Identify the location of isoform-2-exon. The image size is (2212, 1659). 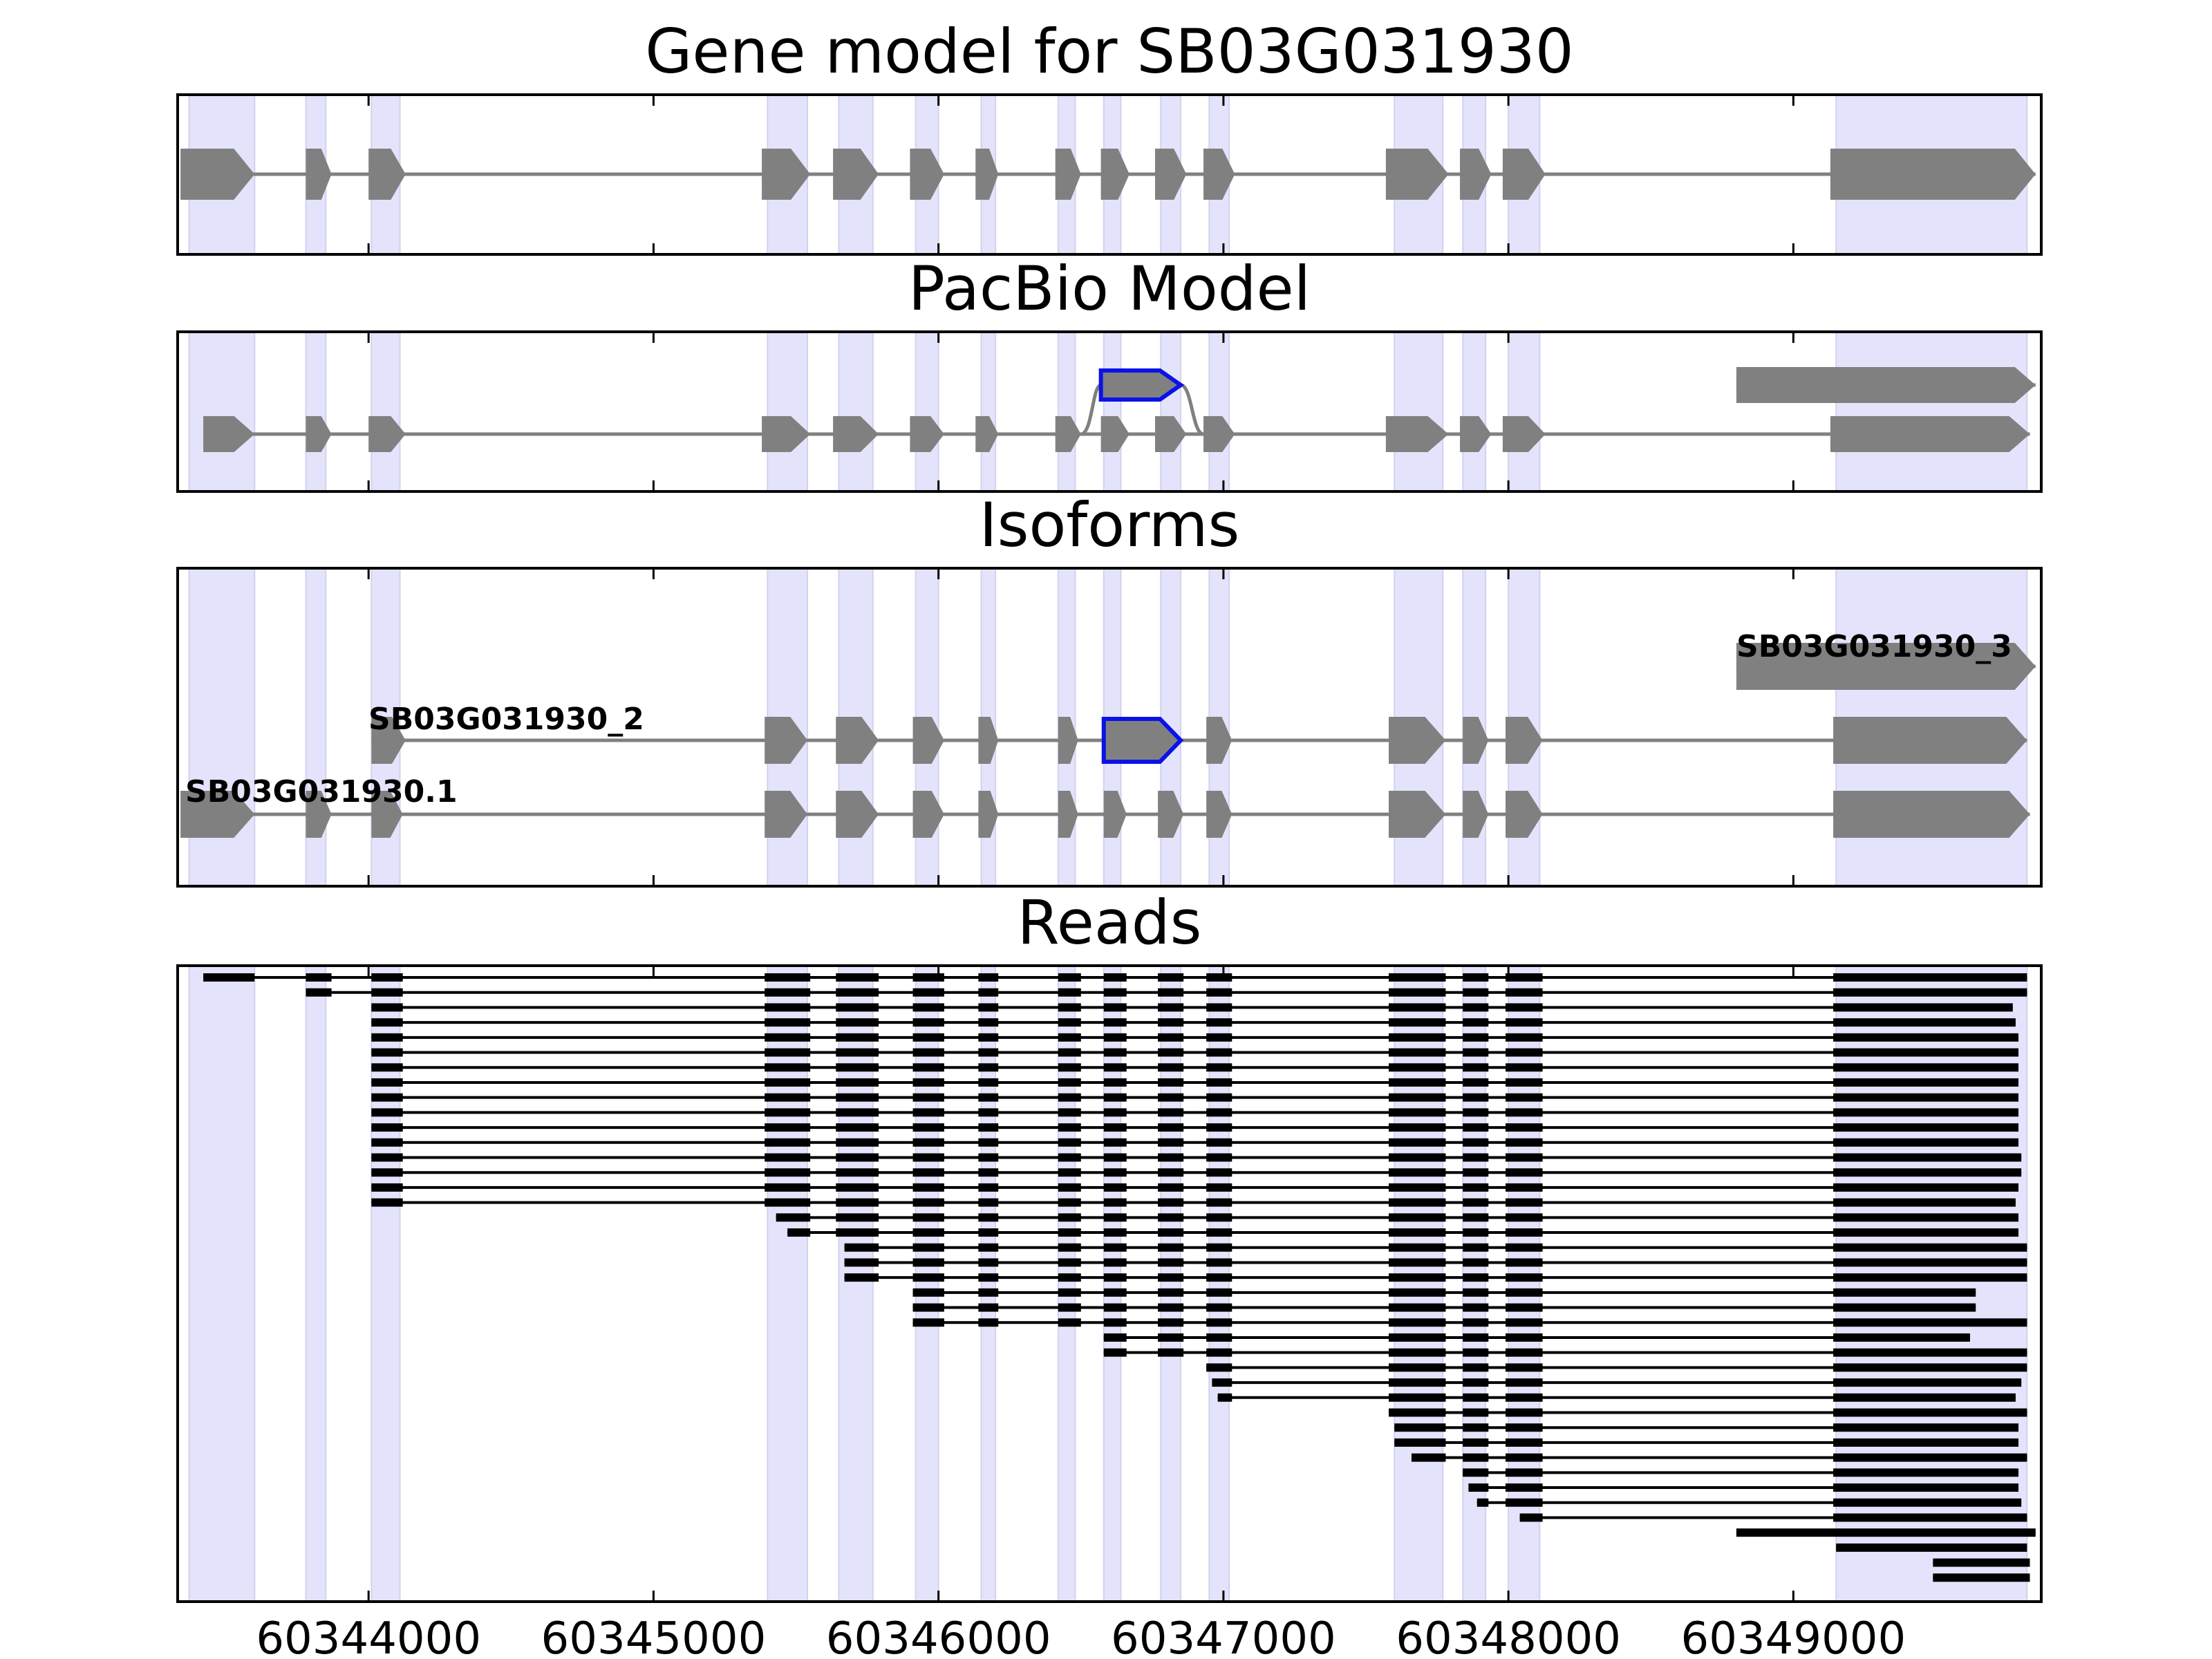
(786, 740).